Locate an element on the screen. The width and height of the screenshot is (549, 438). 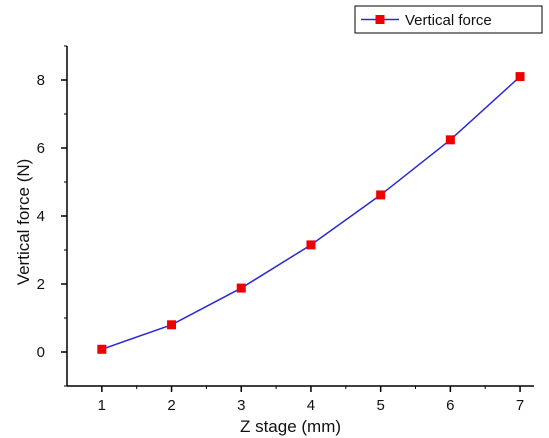
legend: Vertical force is located at coordinates (448, 19).